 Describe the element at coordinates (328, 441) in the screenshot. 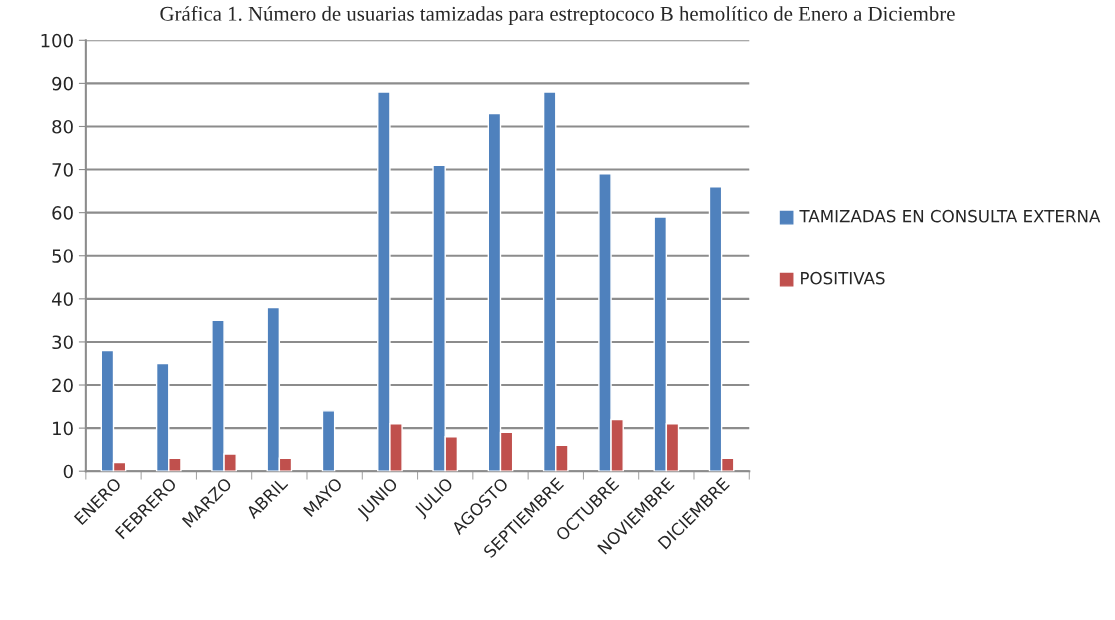

I see `bar` at that location.